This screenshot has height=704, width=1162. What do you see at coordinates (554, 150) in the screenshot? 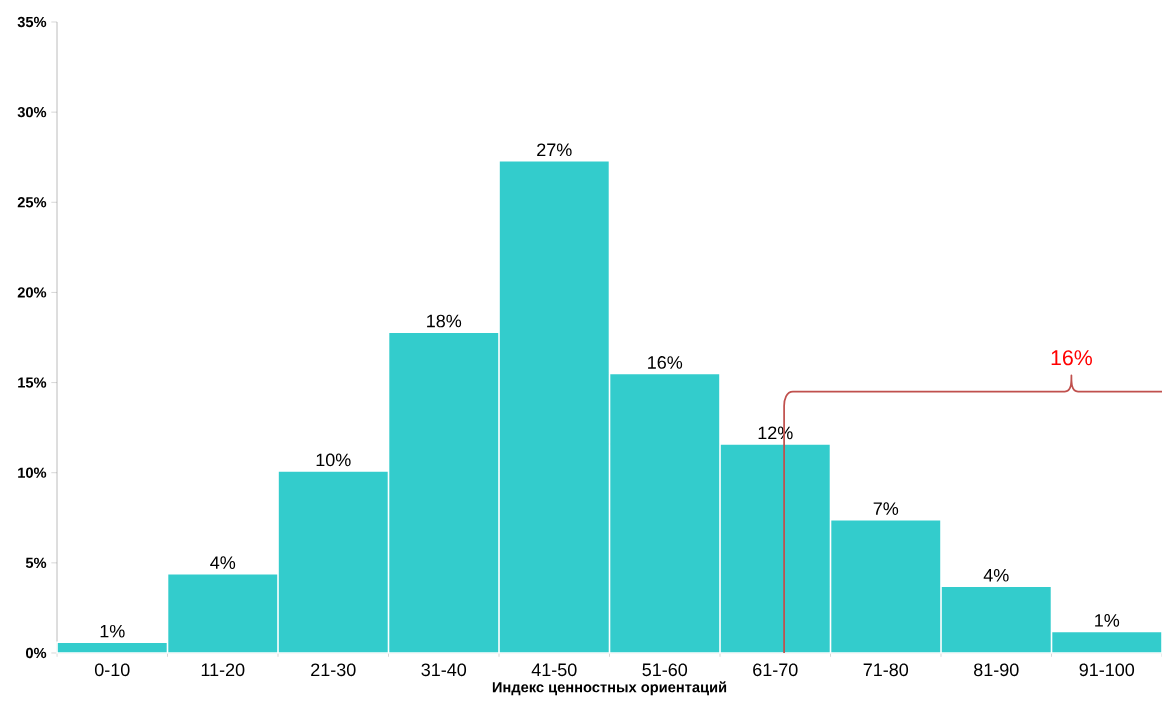
I see `data-label: 27%` at bounding box center [554, 150].